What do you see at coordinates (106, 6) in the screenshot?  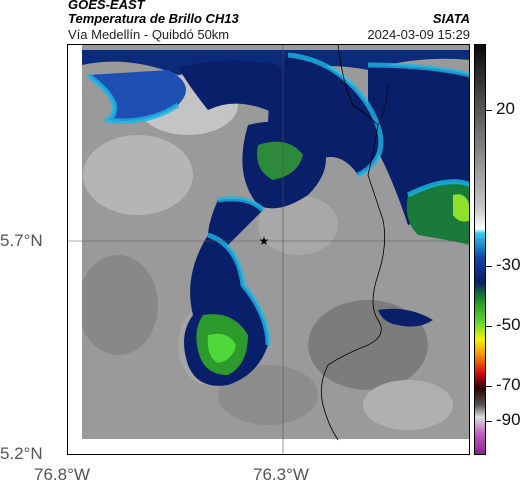 I see `title-satellite: GOES-EAST` at bounding box center [106, 6].